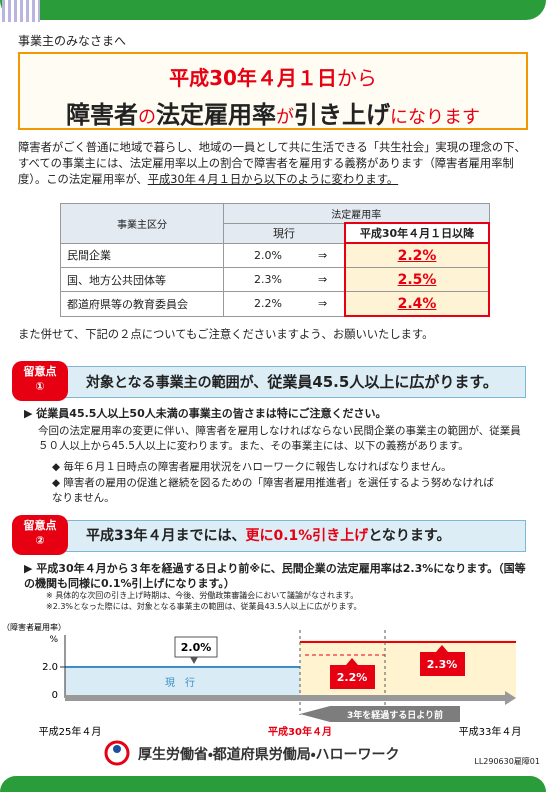 The image size is (546, 792). What do you see at coordinates (435, 117) in the screenshot?
I see `t: になります` at bounding box center [435, 117].